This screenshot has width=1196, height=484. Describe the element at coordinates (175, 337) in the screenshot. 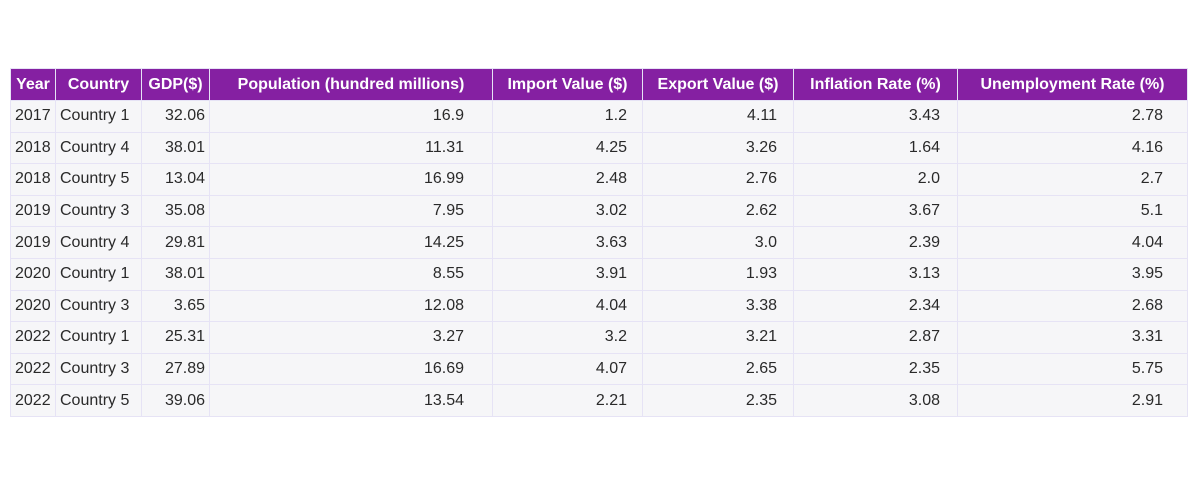

I see `gdp-cell: 25.31` at that location.